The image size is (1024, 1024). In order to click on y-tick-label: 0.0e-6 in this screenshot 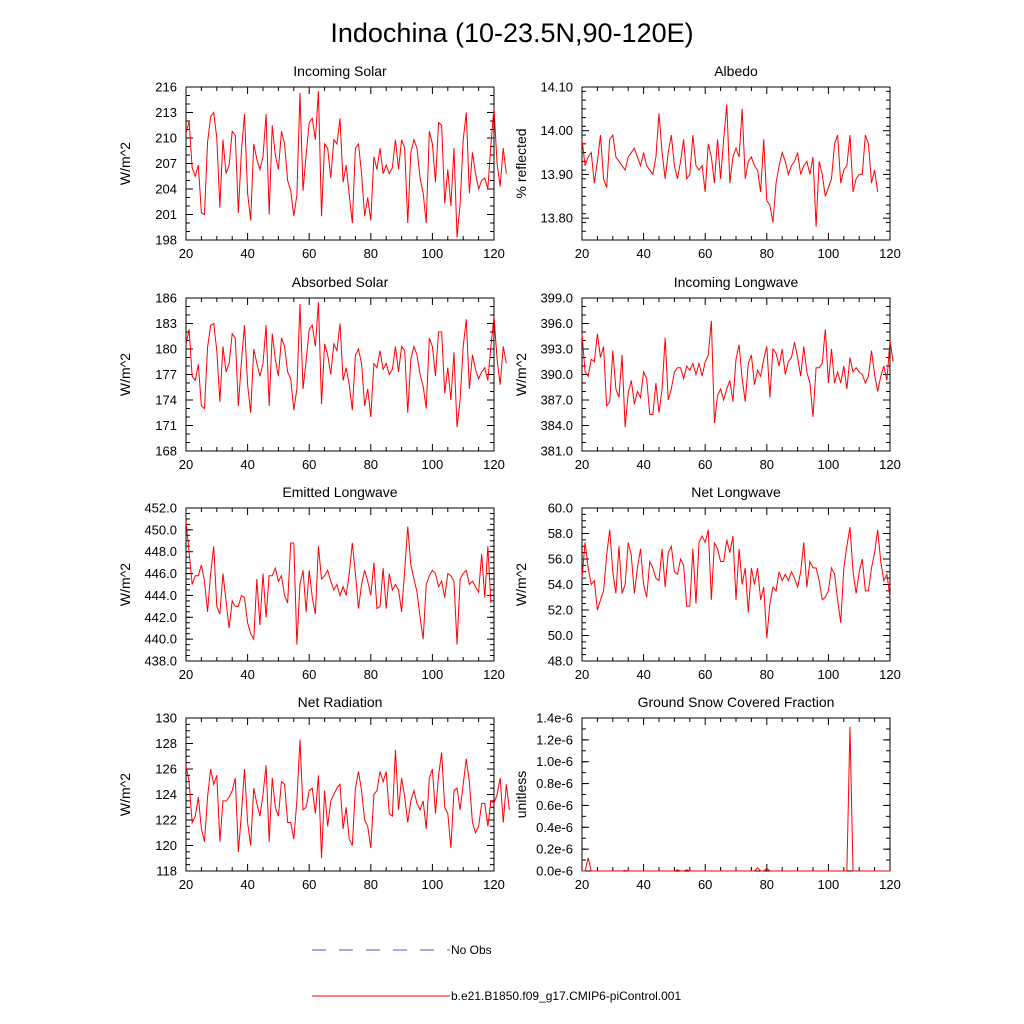, I will do `click(554, 871)`.